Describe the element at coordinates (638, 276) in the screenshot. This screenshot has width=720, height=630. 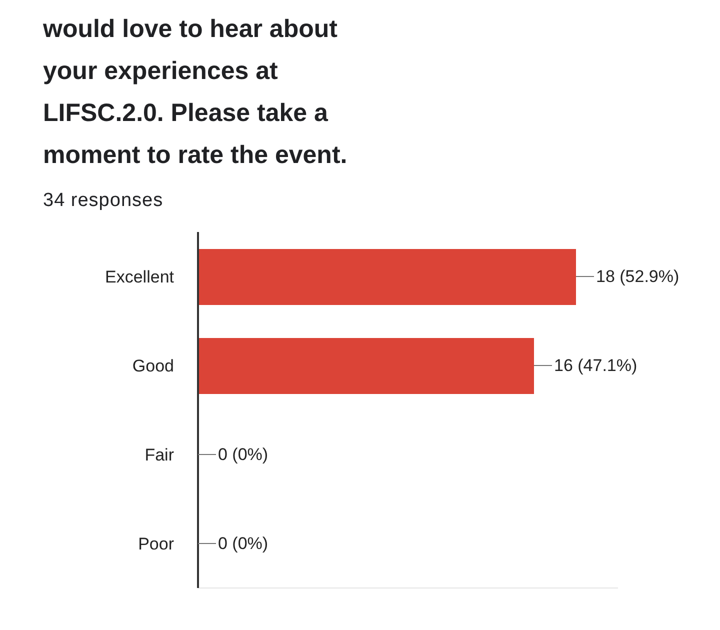
I see `data-label: 18 (52.9%)` at that location.